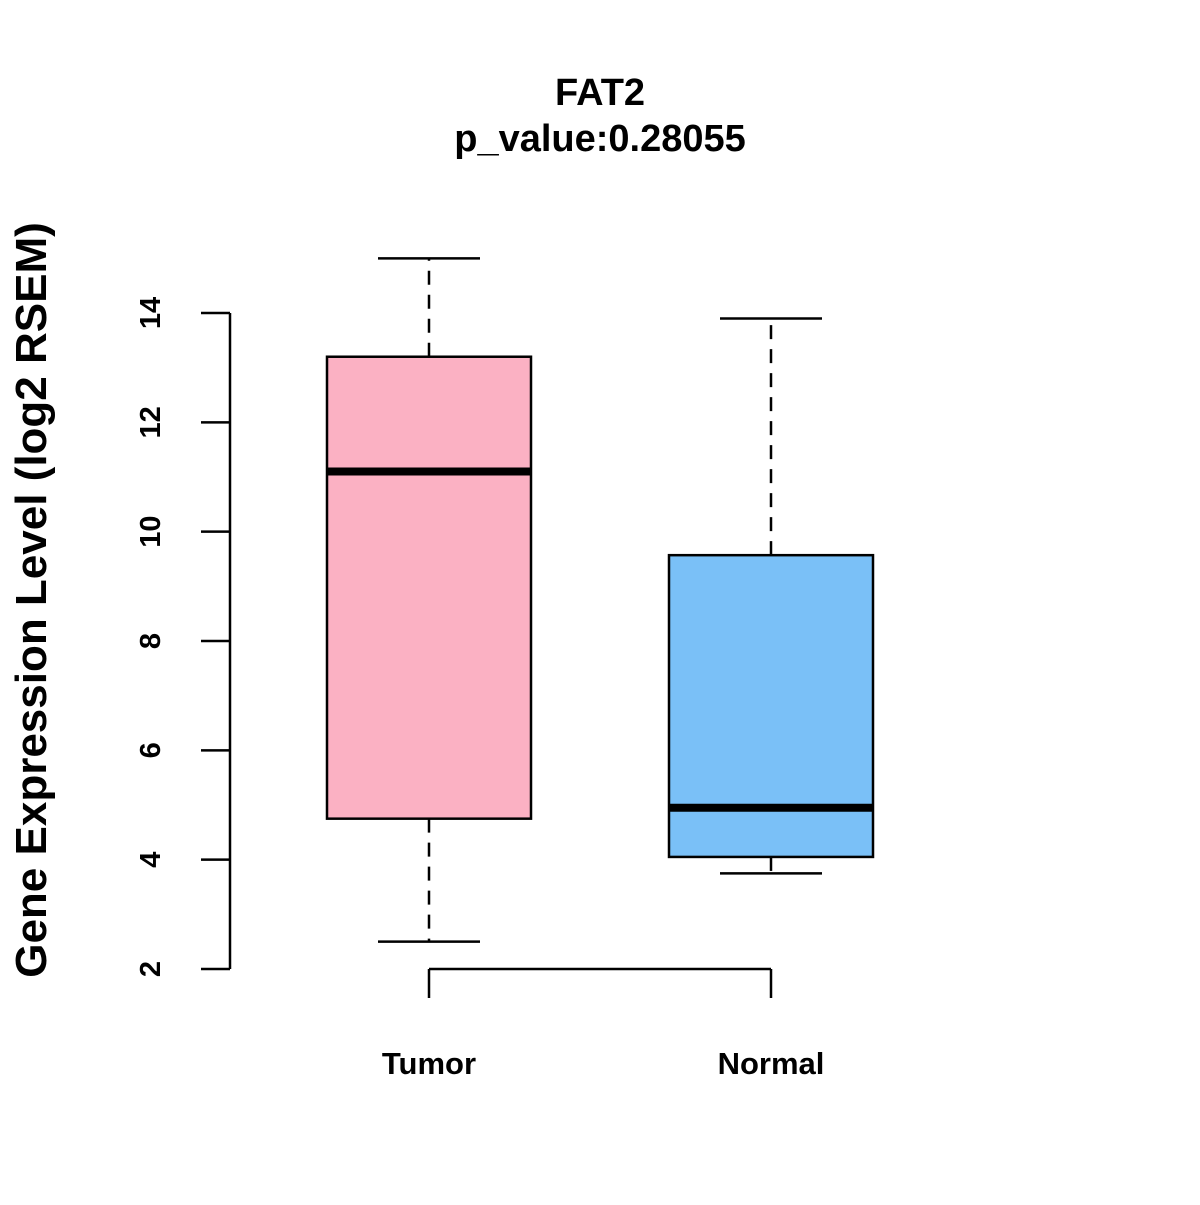 The height and width of the screenshot is (1205, 1200). What do you see at coordinates (429, 1063) in the screenshot?
I see `x-tick-label: Tumor` at bounding box center [429, 1063].